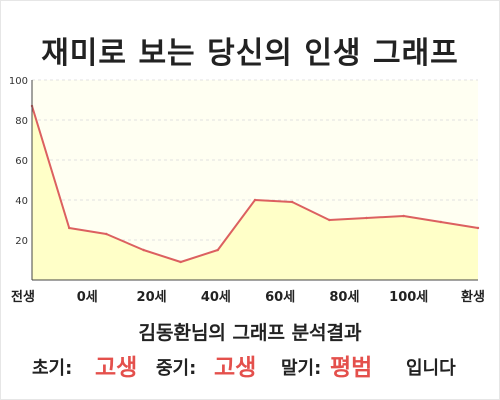 The height and width of the screenshot is (400, 500). I want to click on early-label: 초기:, so click(52, 368).